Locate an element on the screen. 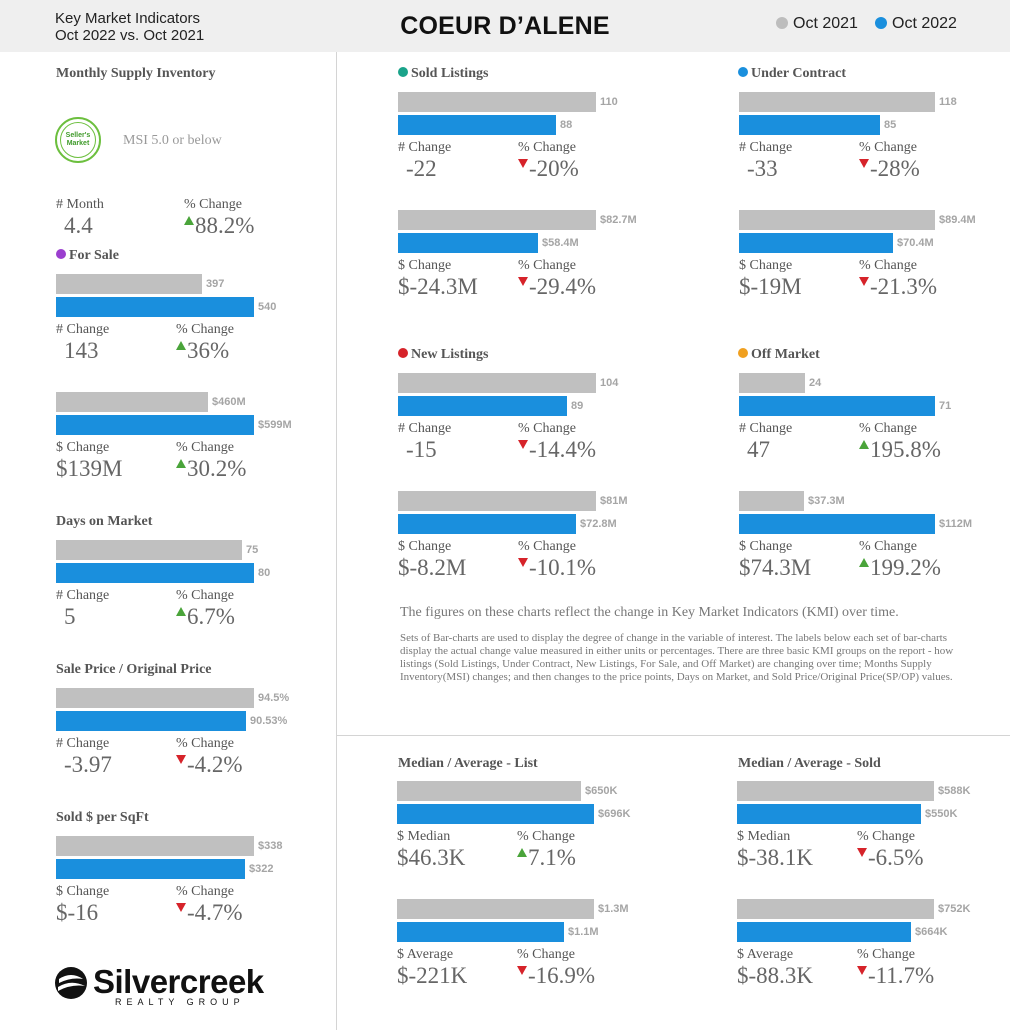 This screenshot has height=1030, width=1010. pct-change-value: -4.2% is located at coordinates (209, 765).